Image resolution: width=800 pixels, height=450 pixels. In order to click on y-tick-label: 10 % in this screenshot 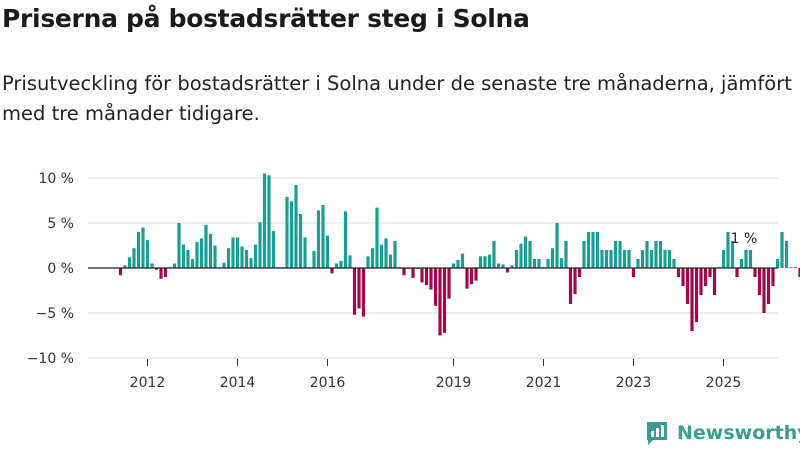, I will do `click(56, 179)`.